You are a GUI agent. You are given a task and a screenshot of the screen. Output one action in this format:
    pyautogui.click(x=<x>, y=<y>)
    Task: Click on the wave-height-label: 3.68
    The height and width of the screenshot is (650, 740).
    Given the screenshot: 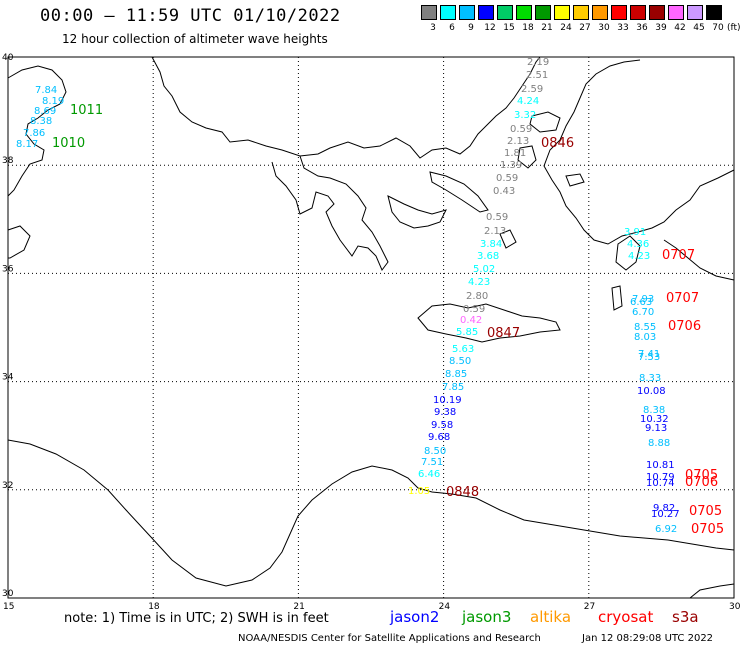 What is the action you would take?
    pyautogui.click(x=488, y=256)
    